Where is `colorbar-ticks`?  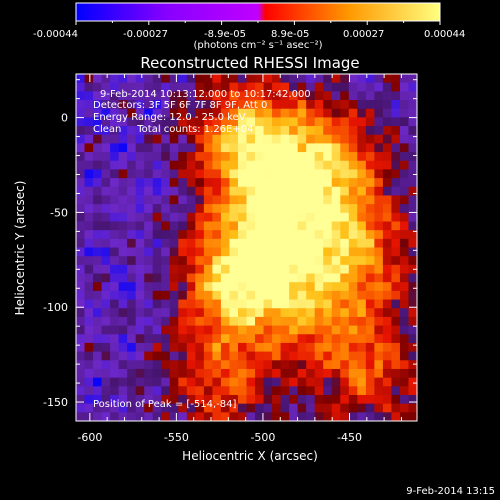
colorbar-ticks is located at coordinates (258, 23).